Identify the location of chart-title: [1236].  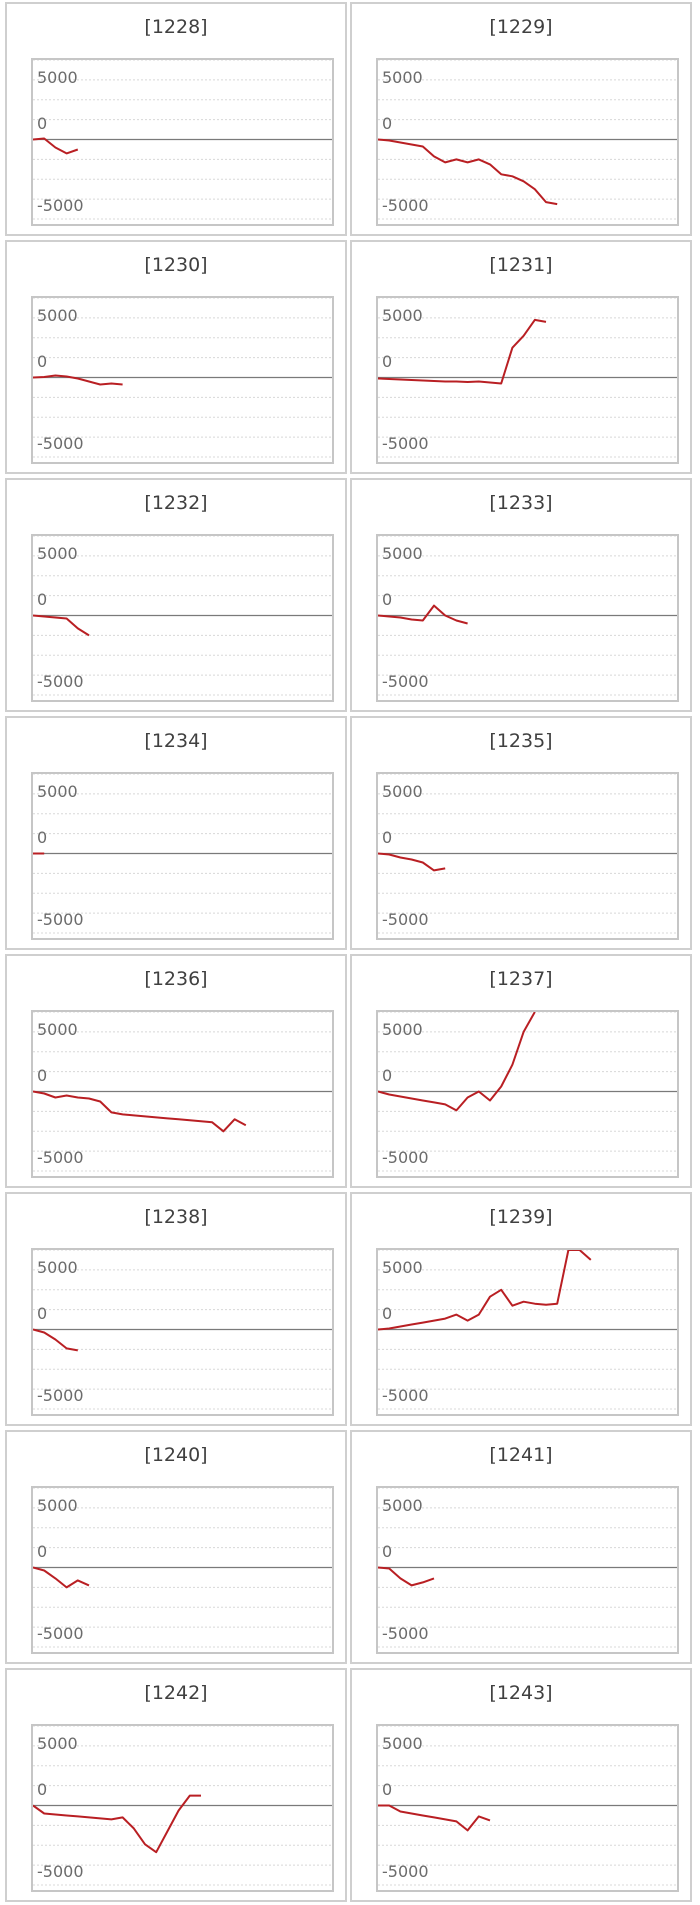
(176, 979).